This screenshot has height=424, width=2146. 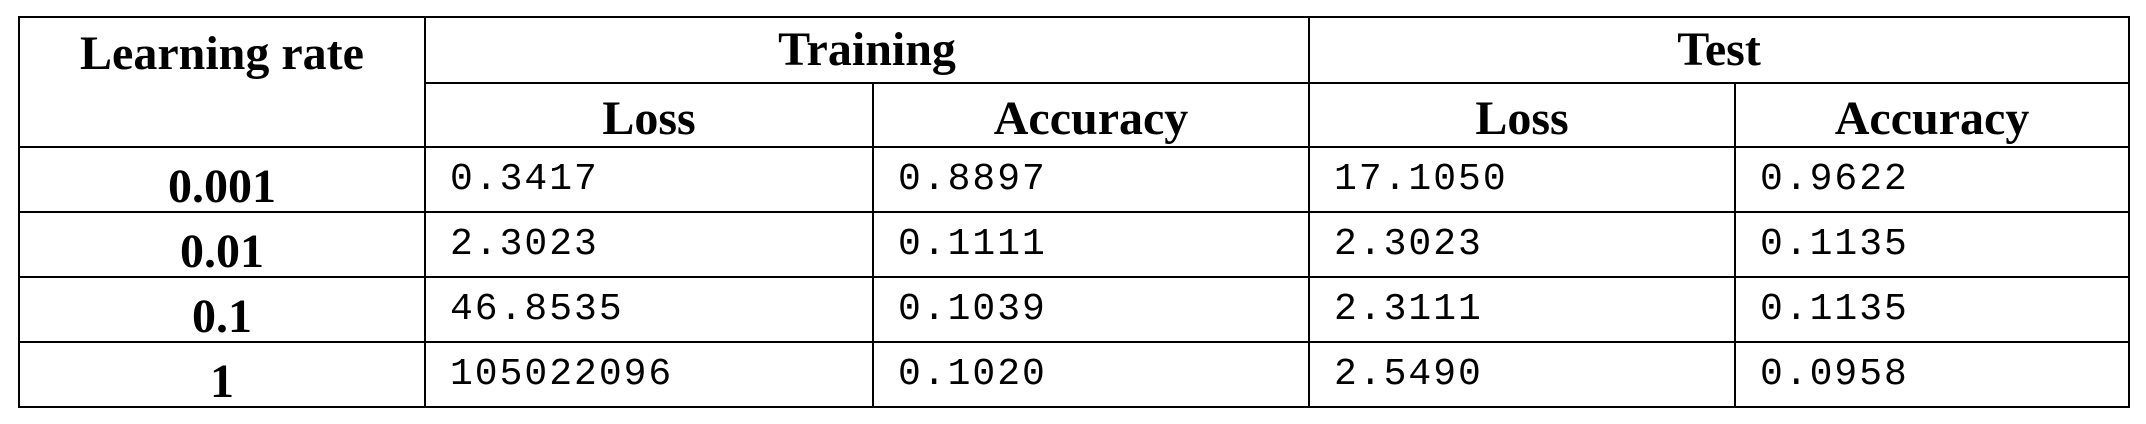 I want to click on cell-training-loss: 46.8535, so click(x=649, y=309).